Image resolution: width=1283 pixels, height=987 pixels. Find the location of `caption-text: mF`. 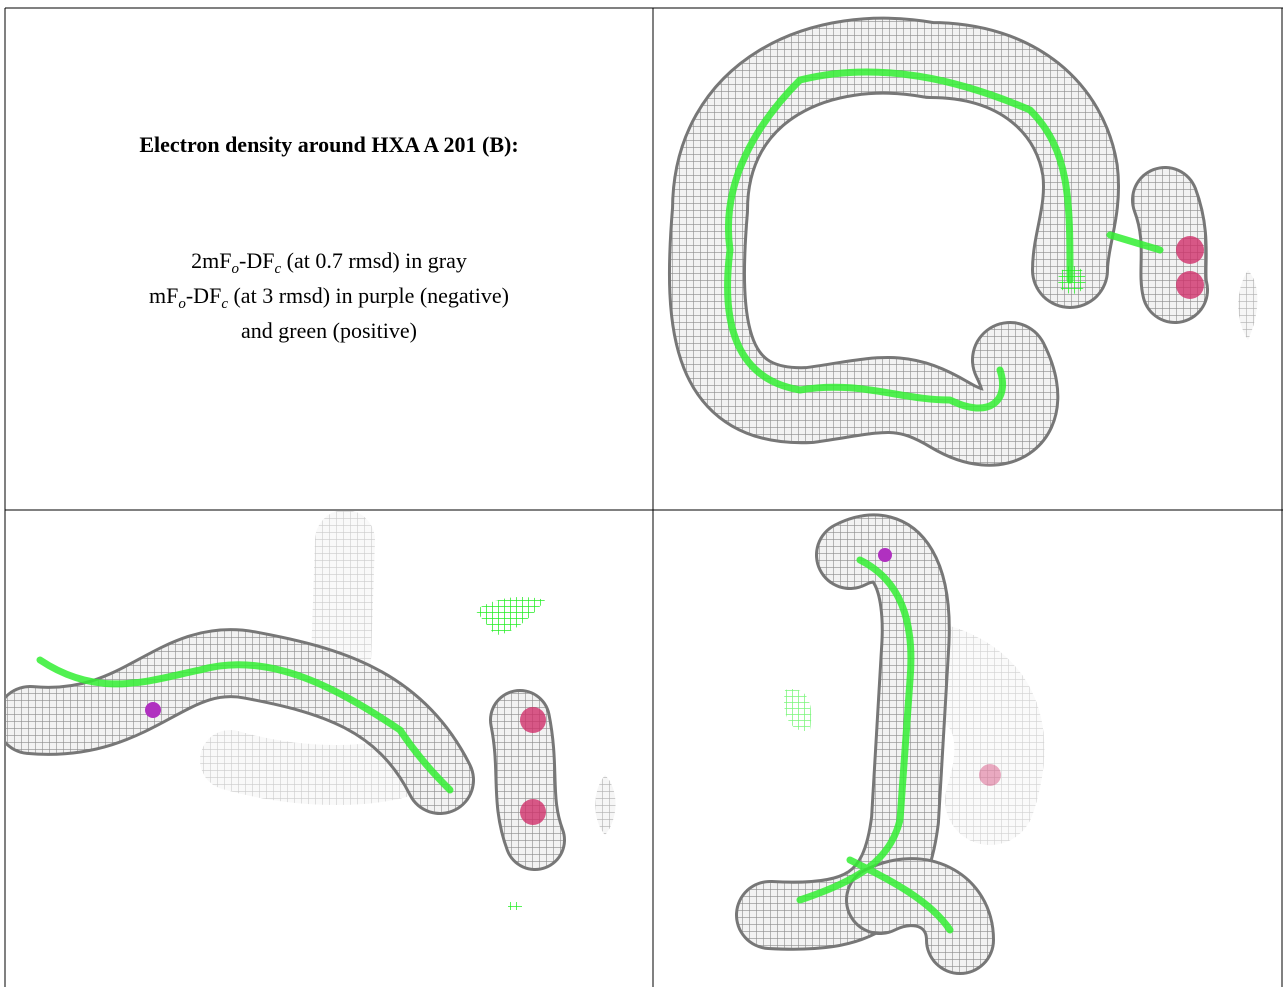

caption-text: mF is located at coordinates (163, 295).